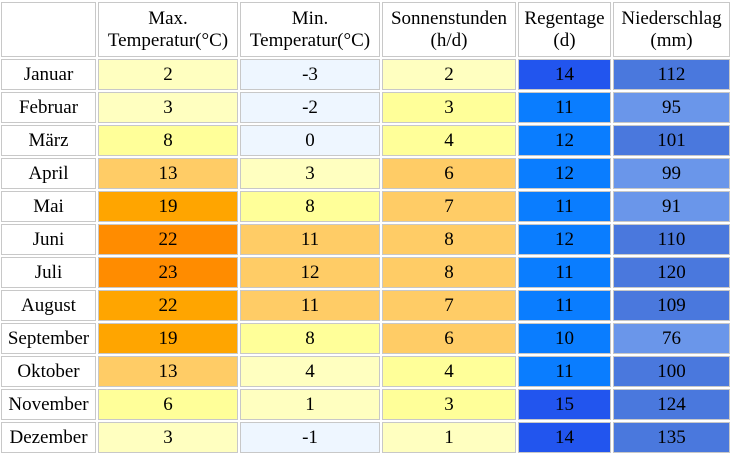 This screenshot has height=455, width=738. I want to click on precipitation-cell: 101, so click(671, 140).